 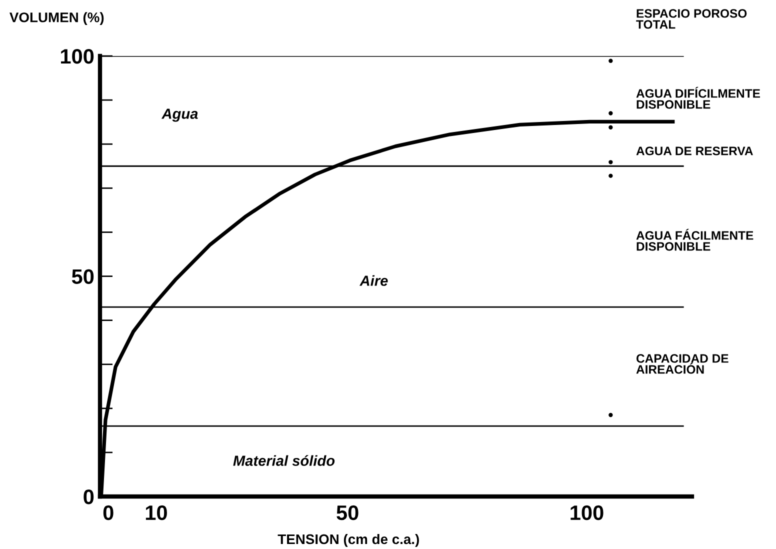 I want to click on annotation: AGUA DIFÍCILMENTE DISPONIBLE, so click(x=698, y=97).